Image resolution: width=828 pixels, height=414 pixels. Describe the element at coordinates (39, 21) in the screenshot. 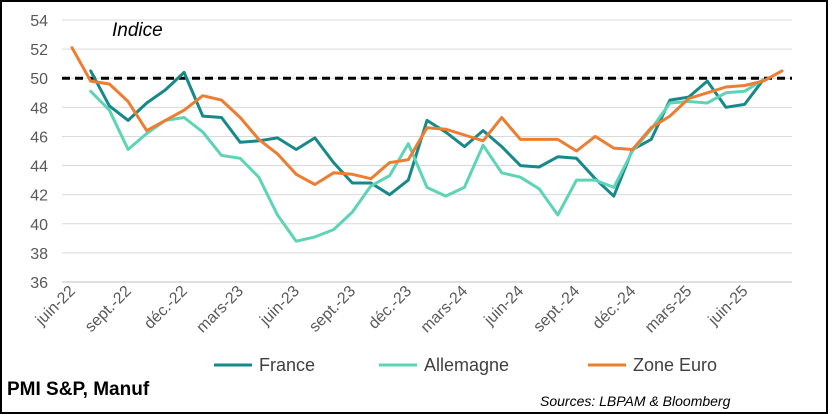

I see `y-tick-label: 54` at that location.